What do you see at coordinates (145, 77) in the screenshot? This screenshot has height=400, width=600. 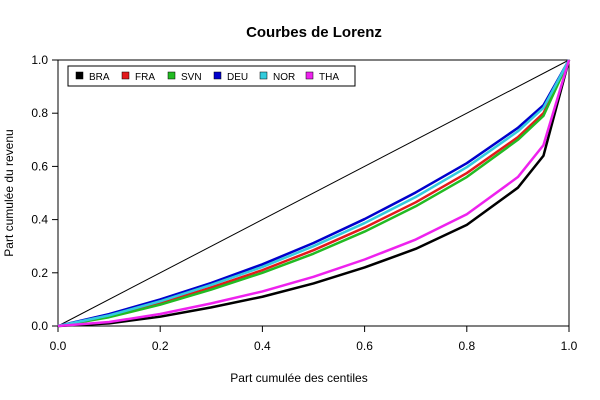 I see `legend-label: FRA` at bounding box center [145, 77].